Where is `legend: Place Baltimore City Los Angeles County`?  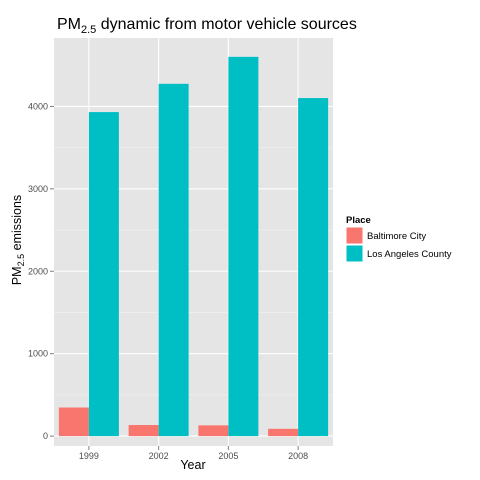
legend: Place Baltimore City Los Angeles County is located at coordinates (398, 239).